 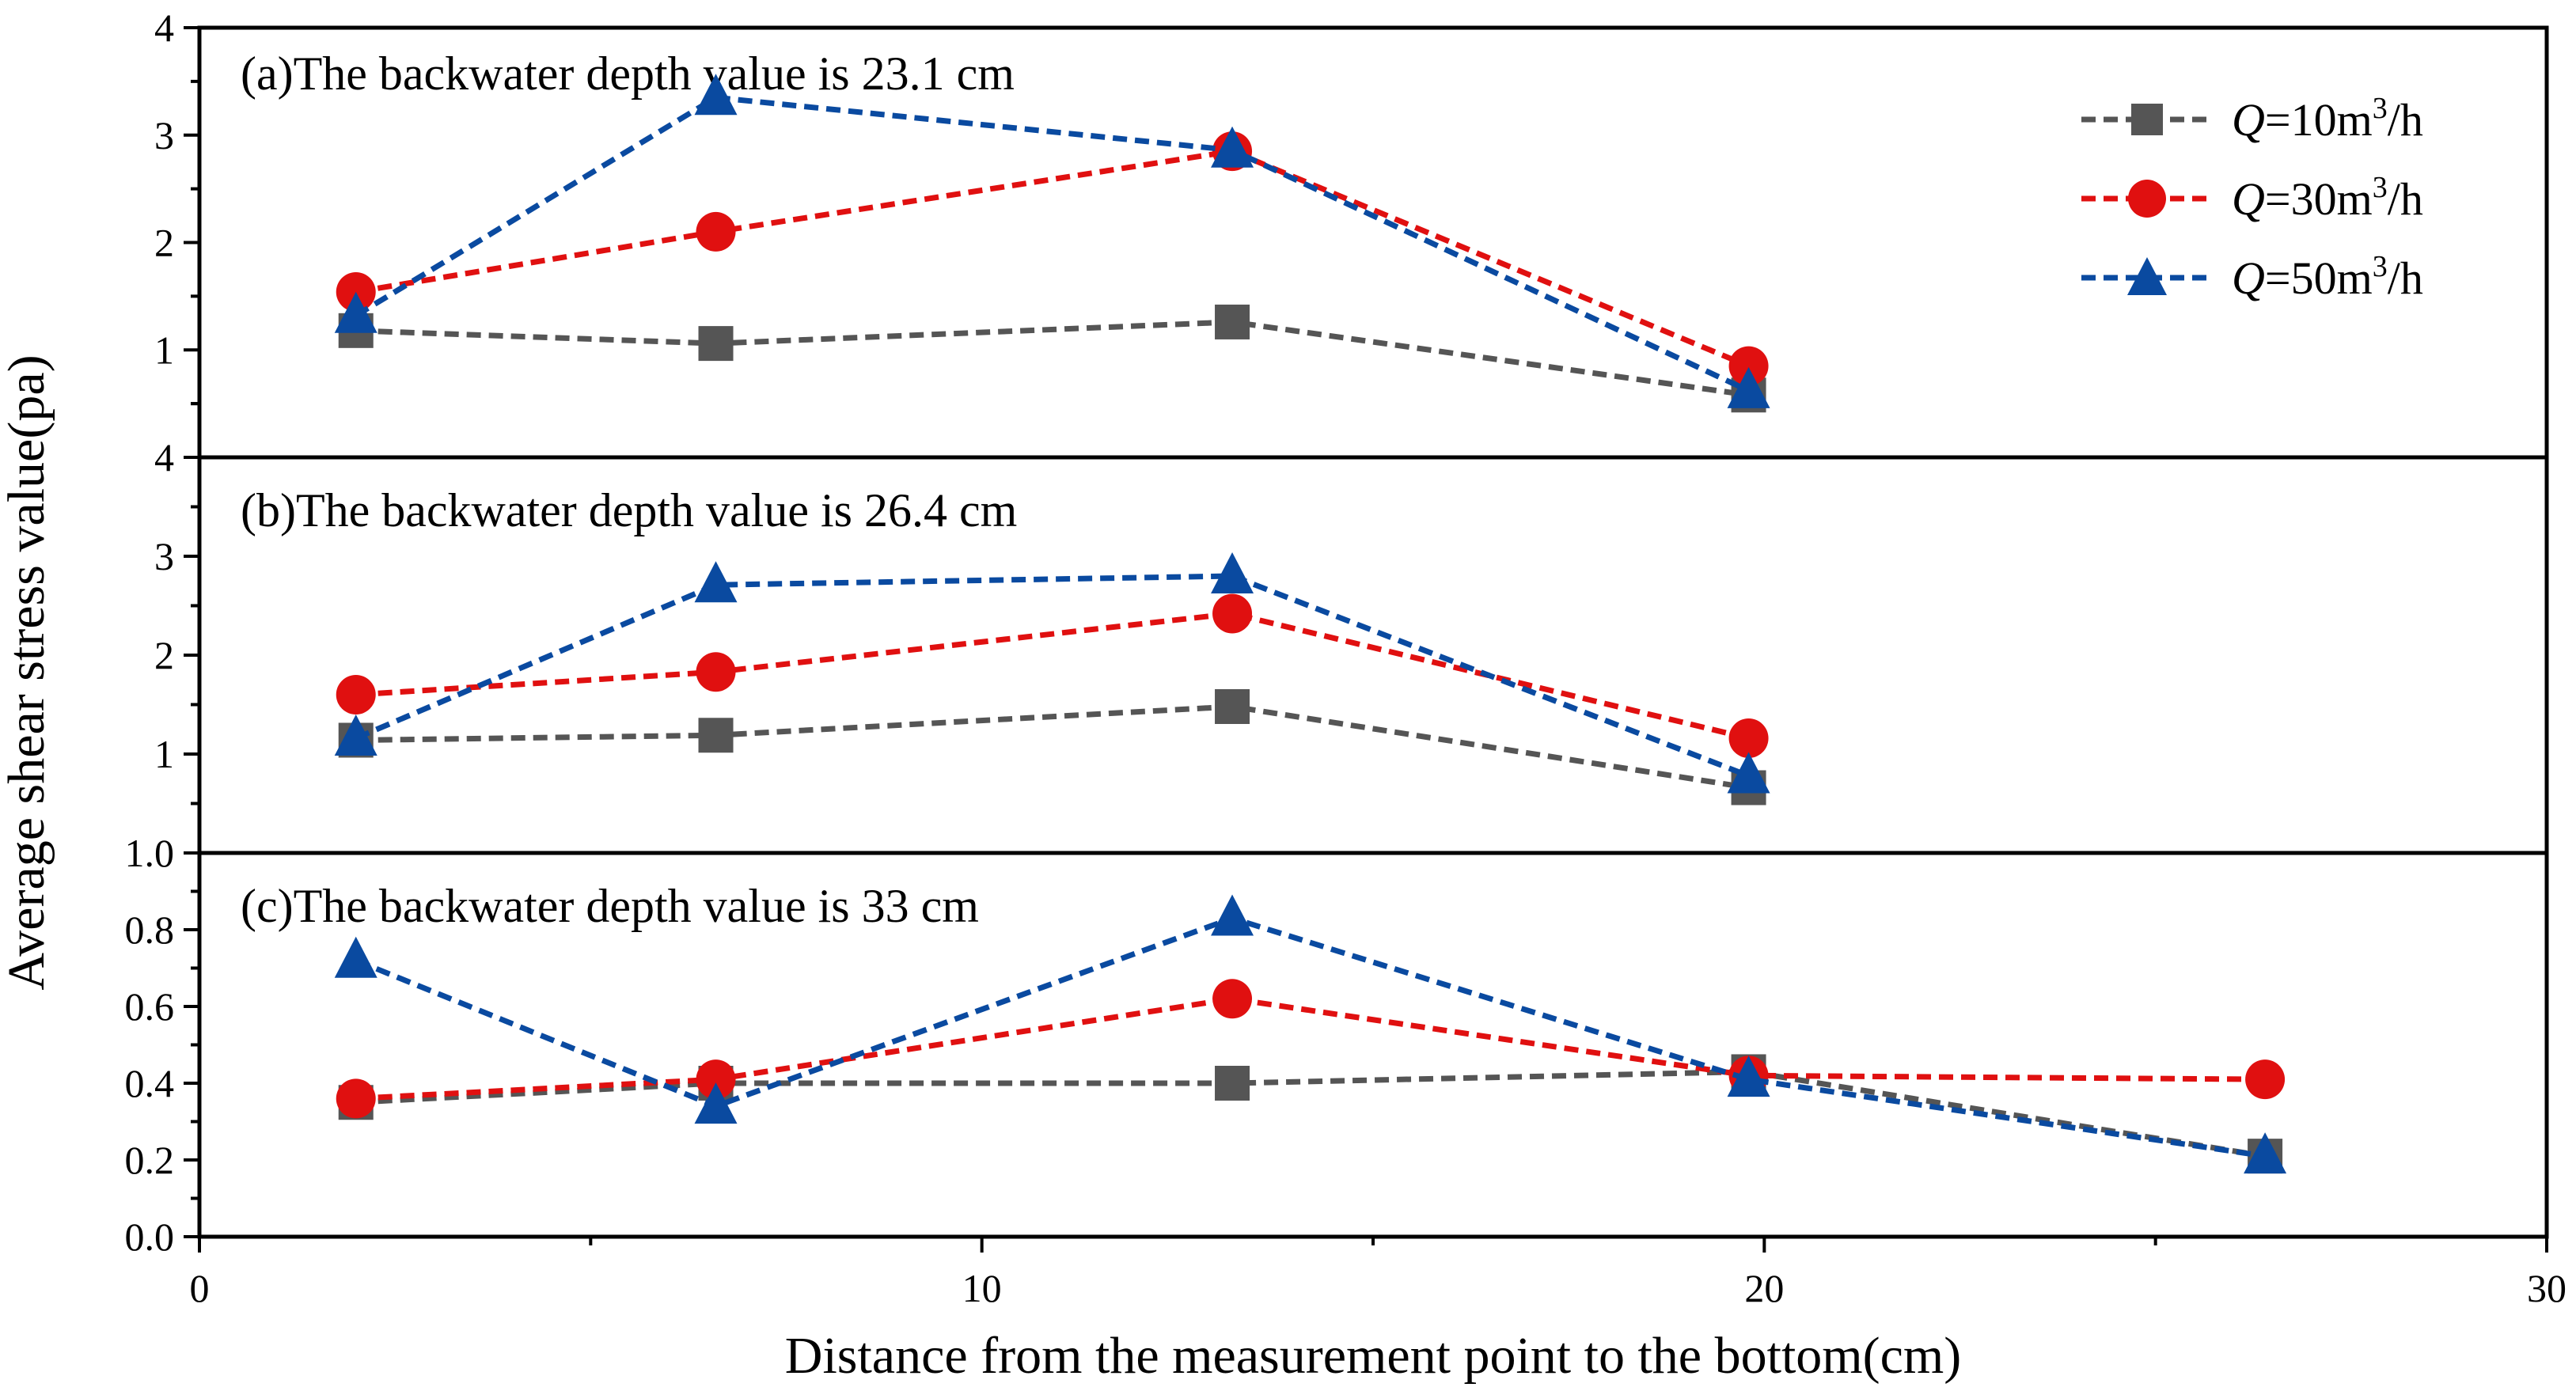 What do you see at coordinates (2327, 119) in the screenshot?
I see `legend-label-q10: Q=10m3/h` at bounding box center [2327, 119].